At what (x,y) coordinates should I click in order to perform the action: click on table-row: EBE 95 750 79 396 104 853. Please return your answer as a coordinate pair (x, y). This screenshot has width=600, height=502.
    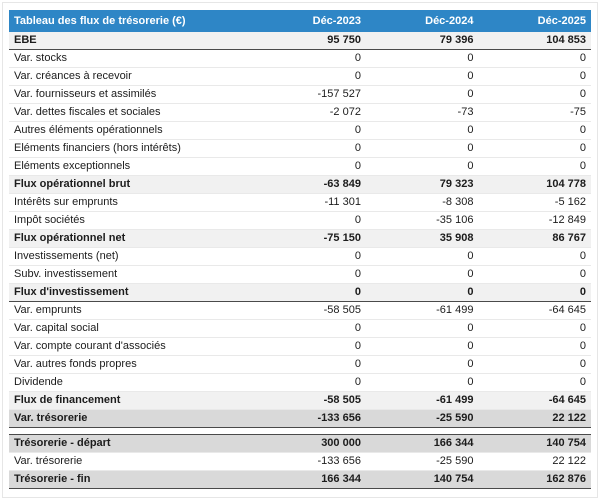
    Looking at the image, I should click on (300, 41).